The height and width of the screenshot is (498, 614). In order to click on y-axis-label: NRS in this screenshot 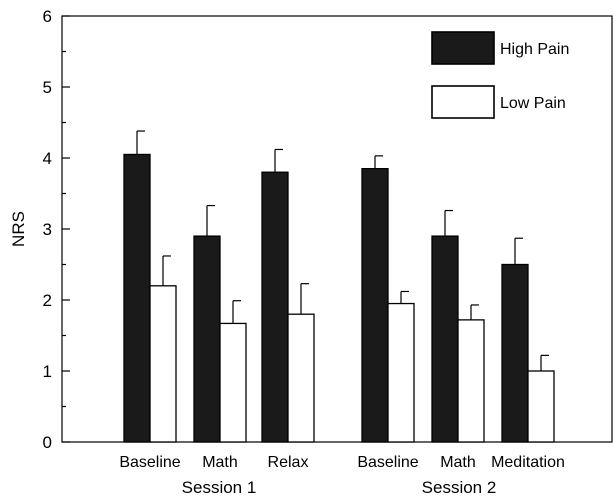, I will do `click(18, 229)`.